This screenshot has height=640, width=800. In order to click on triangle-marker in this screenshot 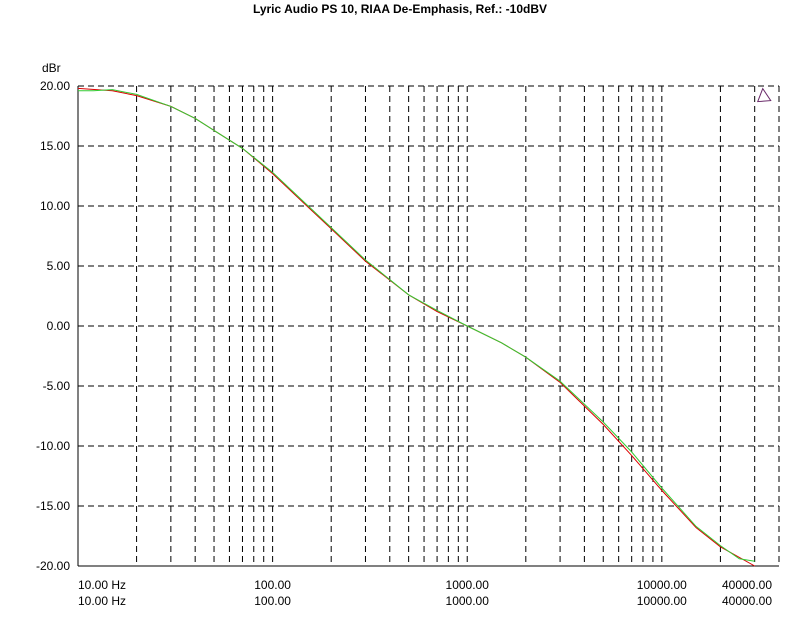, I will do `click(764, 95)`.